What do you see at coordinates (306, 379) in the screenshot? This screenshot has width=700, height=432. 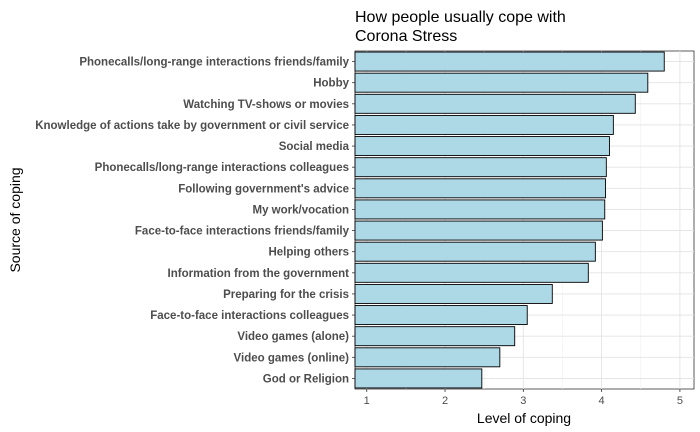 I see `category-label: God or Religion` at bounding box center [306, 379].